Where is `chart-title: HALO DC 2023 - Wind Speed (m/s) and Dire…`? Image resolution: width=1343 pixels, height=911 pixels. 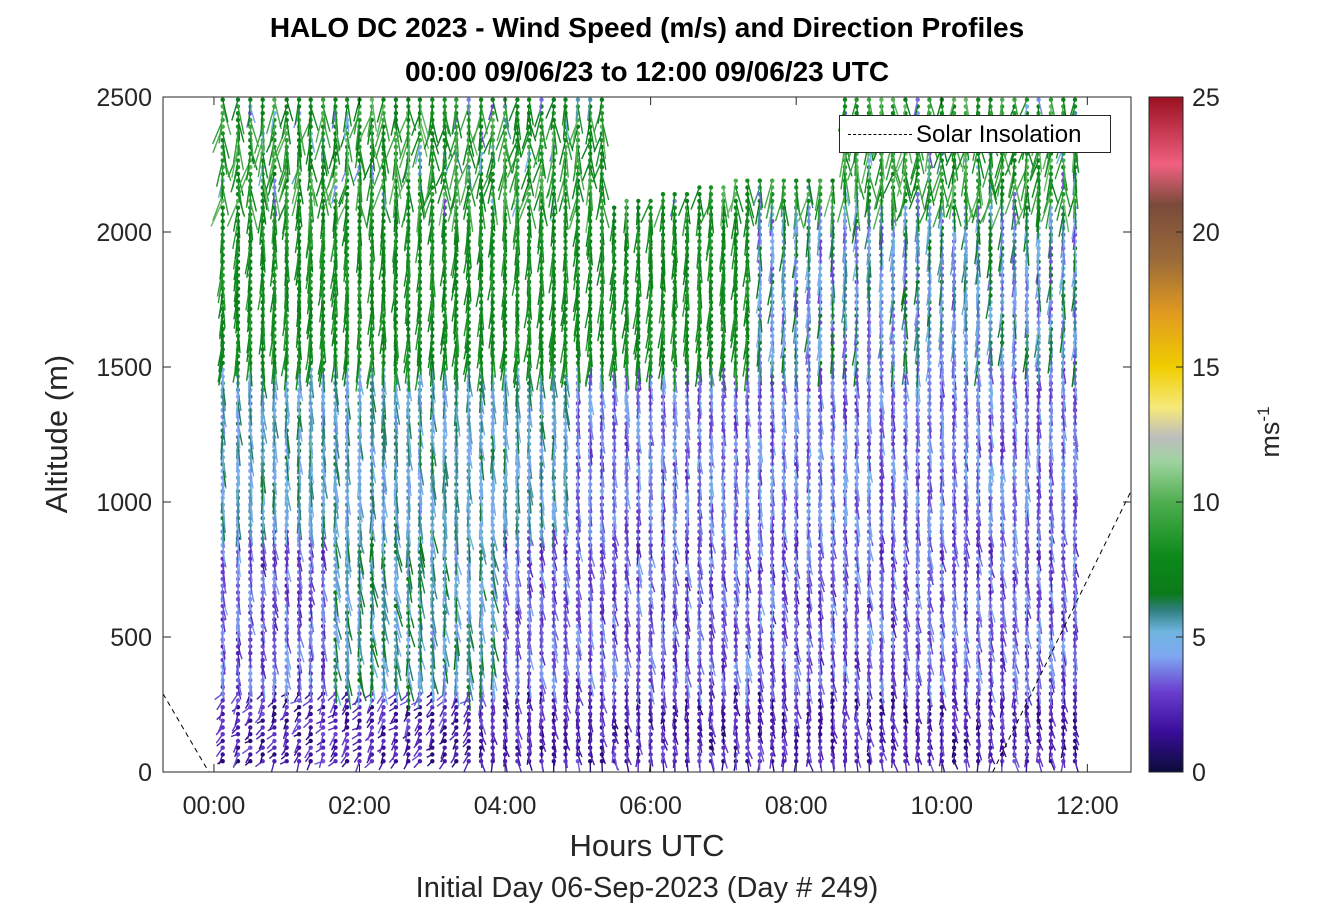
chart-title: HALO DC 2023 - Wind Speed (m/s) and Dire… is located at coordinates (647, 27).